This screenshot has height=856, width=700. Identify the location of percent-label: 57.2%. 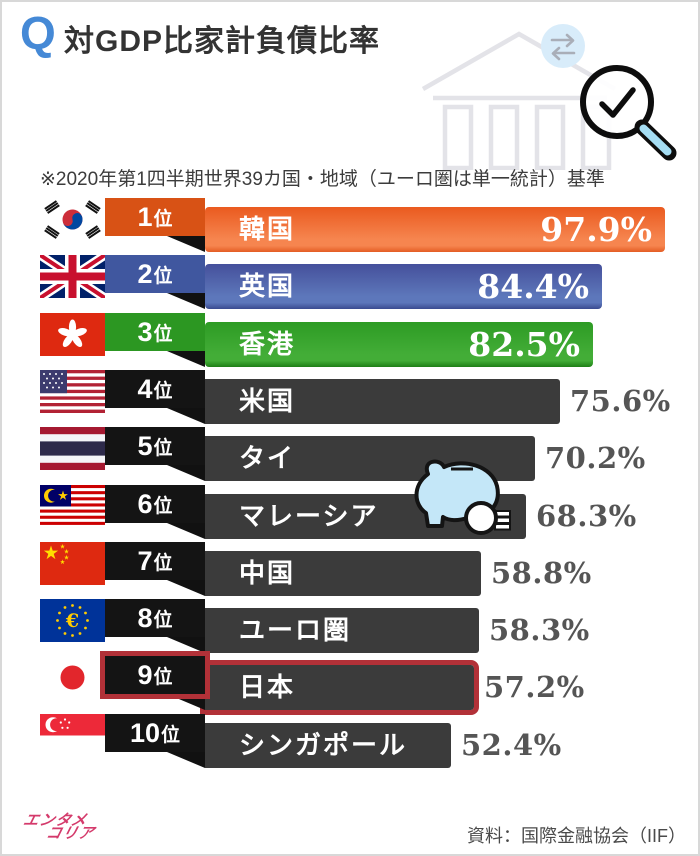
(534, 687).